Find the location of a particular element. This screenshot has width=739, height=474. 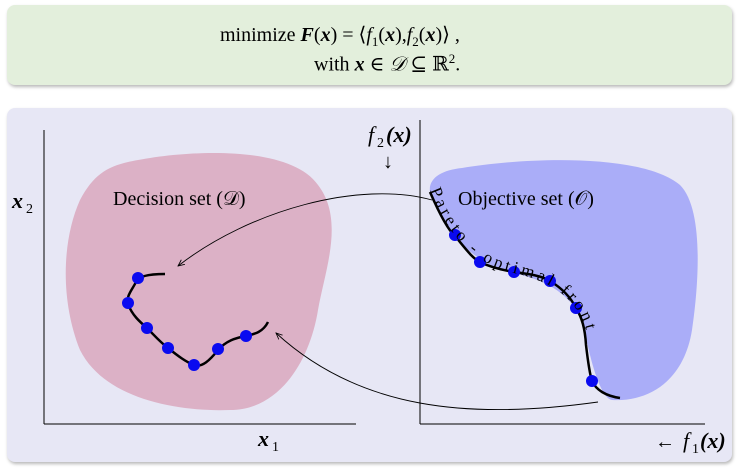

right-y-label-sub: 2 is located at coordinates (380, 143).